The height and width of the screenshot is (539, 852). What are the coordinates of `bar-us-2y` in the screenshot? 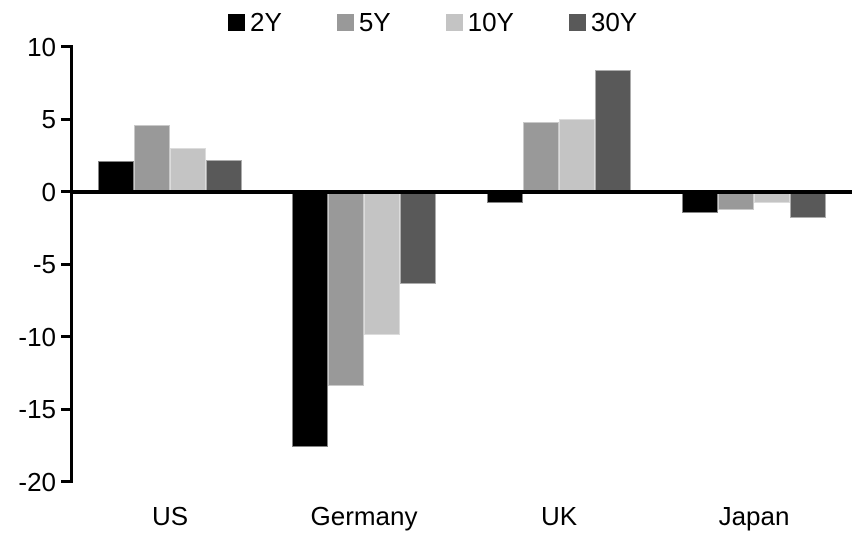 It's located at (116, 176).